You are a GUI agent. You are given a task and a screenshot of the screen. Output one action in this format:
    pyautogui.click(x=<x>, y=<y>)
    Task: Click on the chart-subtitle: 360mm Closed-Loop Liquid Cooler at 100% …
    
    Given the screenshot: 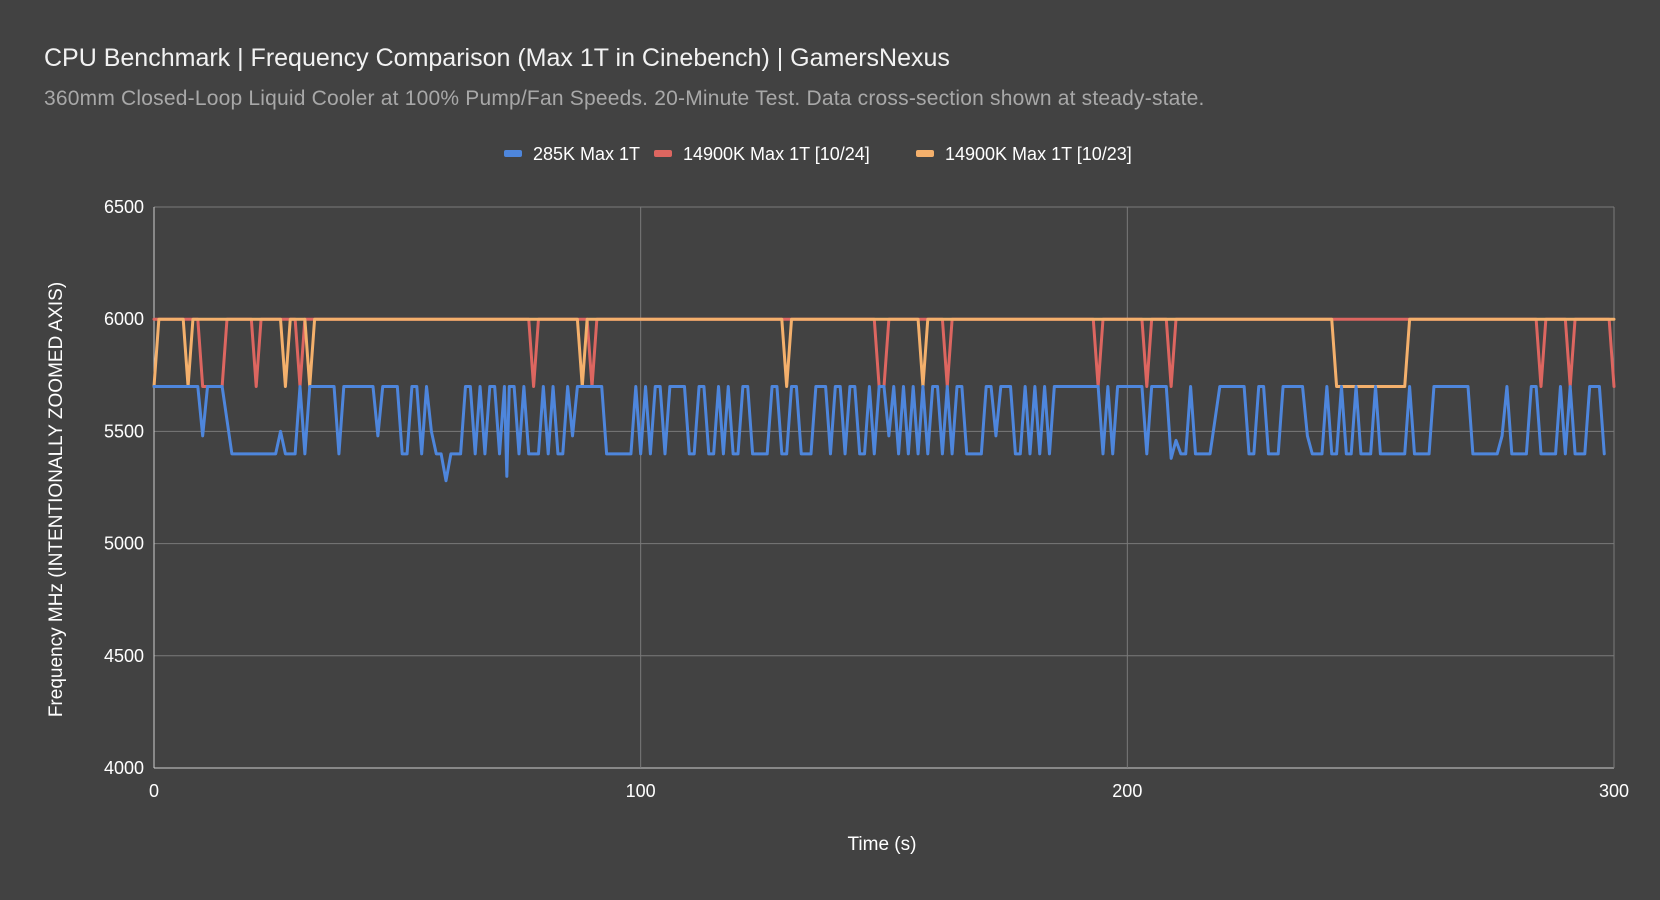 What is the action you would take?
    pyautogui.click(x=624, y=98)
    